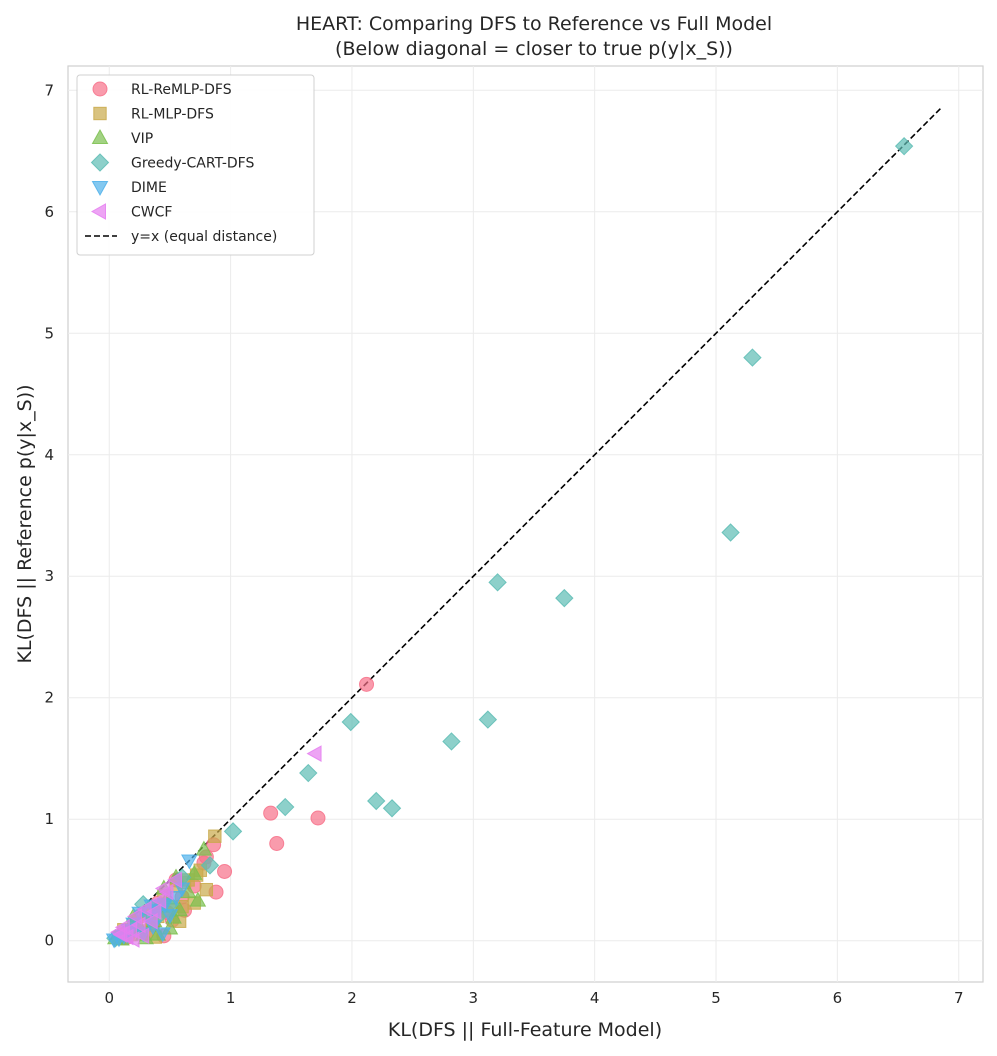  What do you see at coordinates (49, 698) in the screenshot?
I see `y-tick-label: 2` at bounding box center [49, 698].